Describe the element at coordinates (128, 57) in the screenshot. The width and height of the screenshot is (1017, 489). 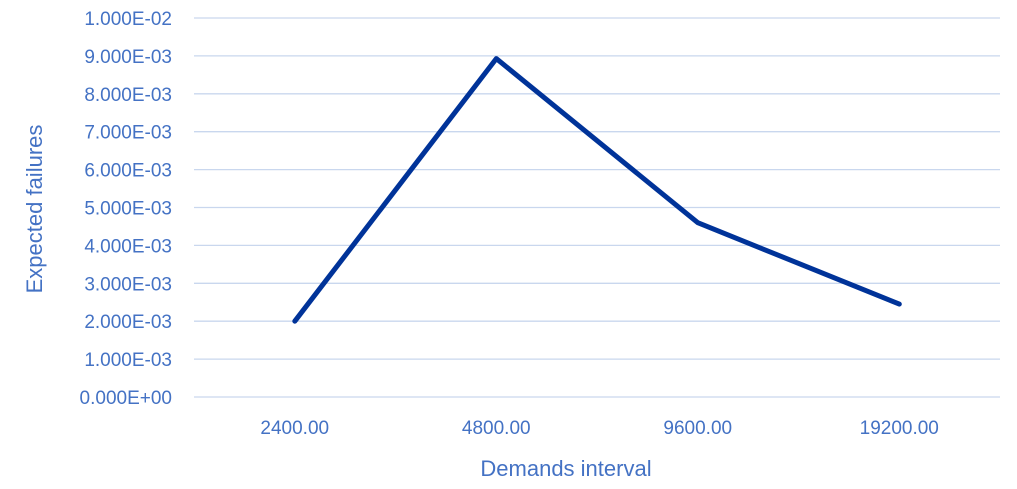
I see `y-tick-label: 9.000E-03` at that location.